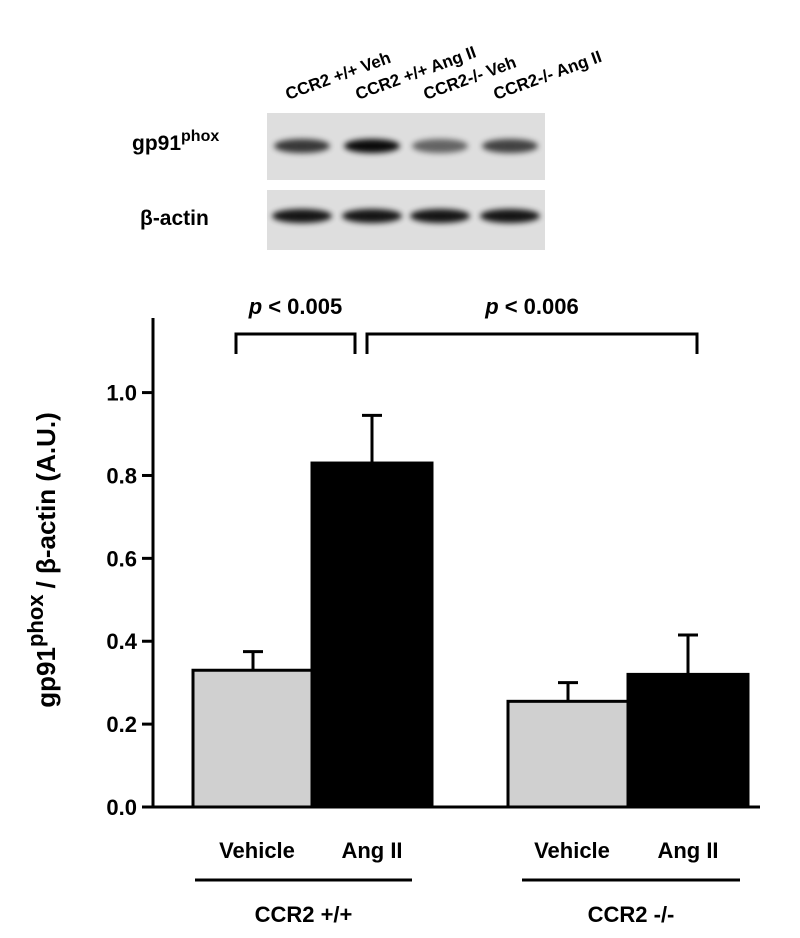 The width and height of the screenshot is (800, 938). I want to click on row-label-main: β-actin, so click(174, 218).